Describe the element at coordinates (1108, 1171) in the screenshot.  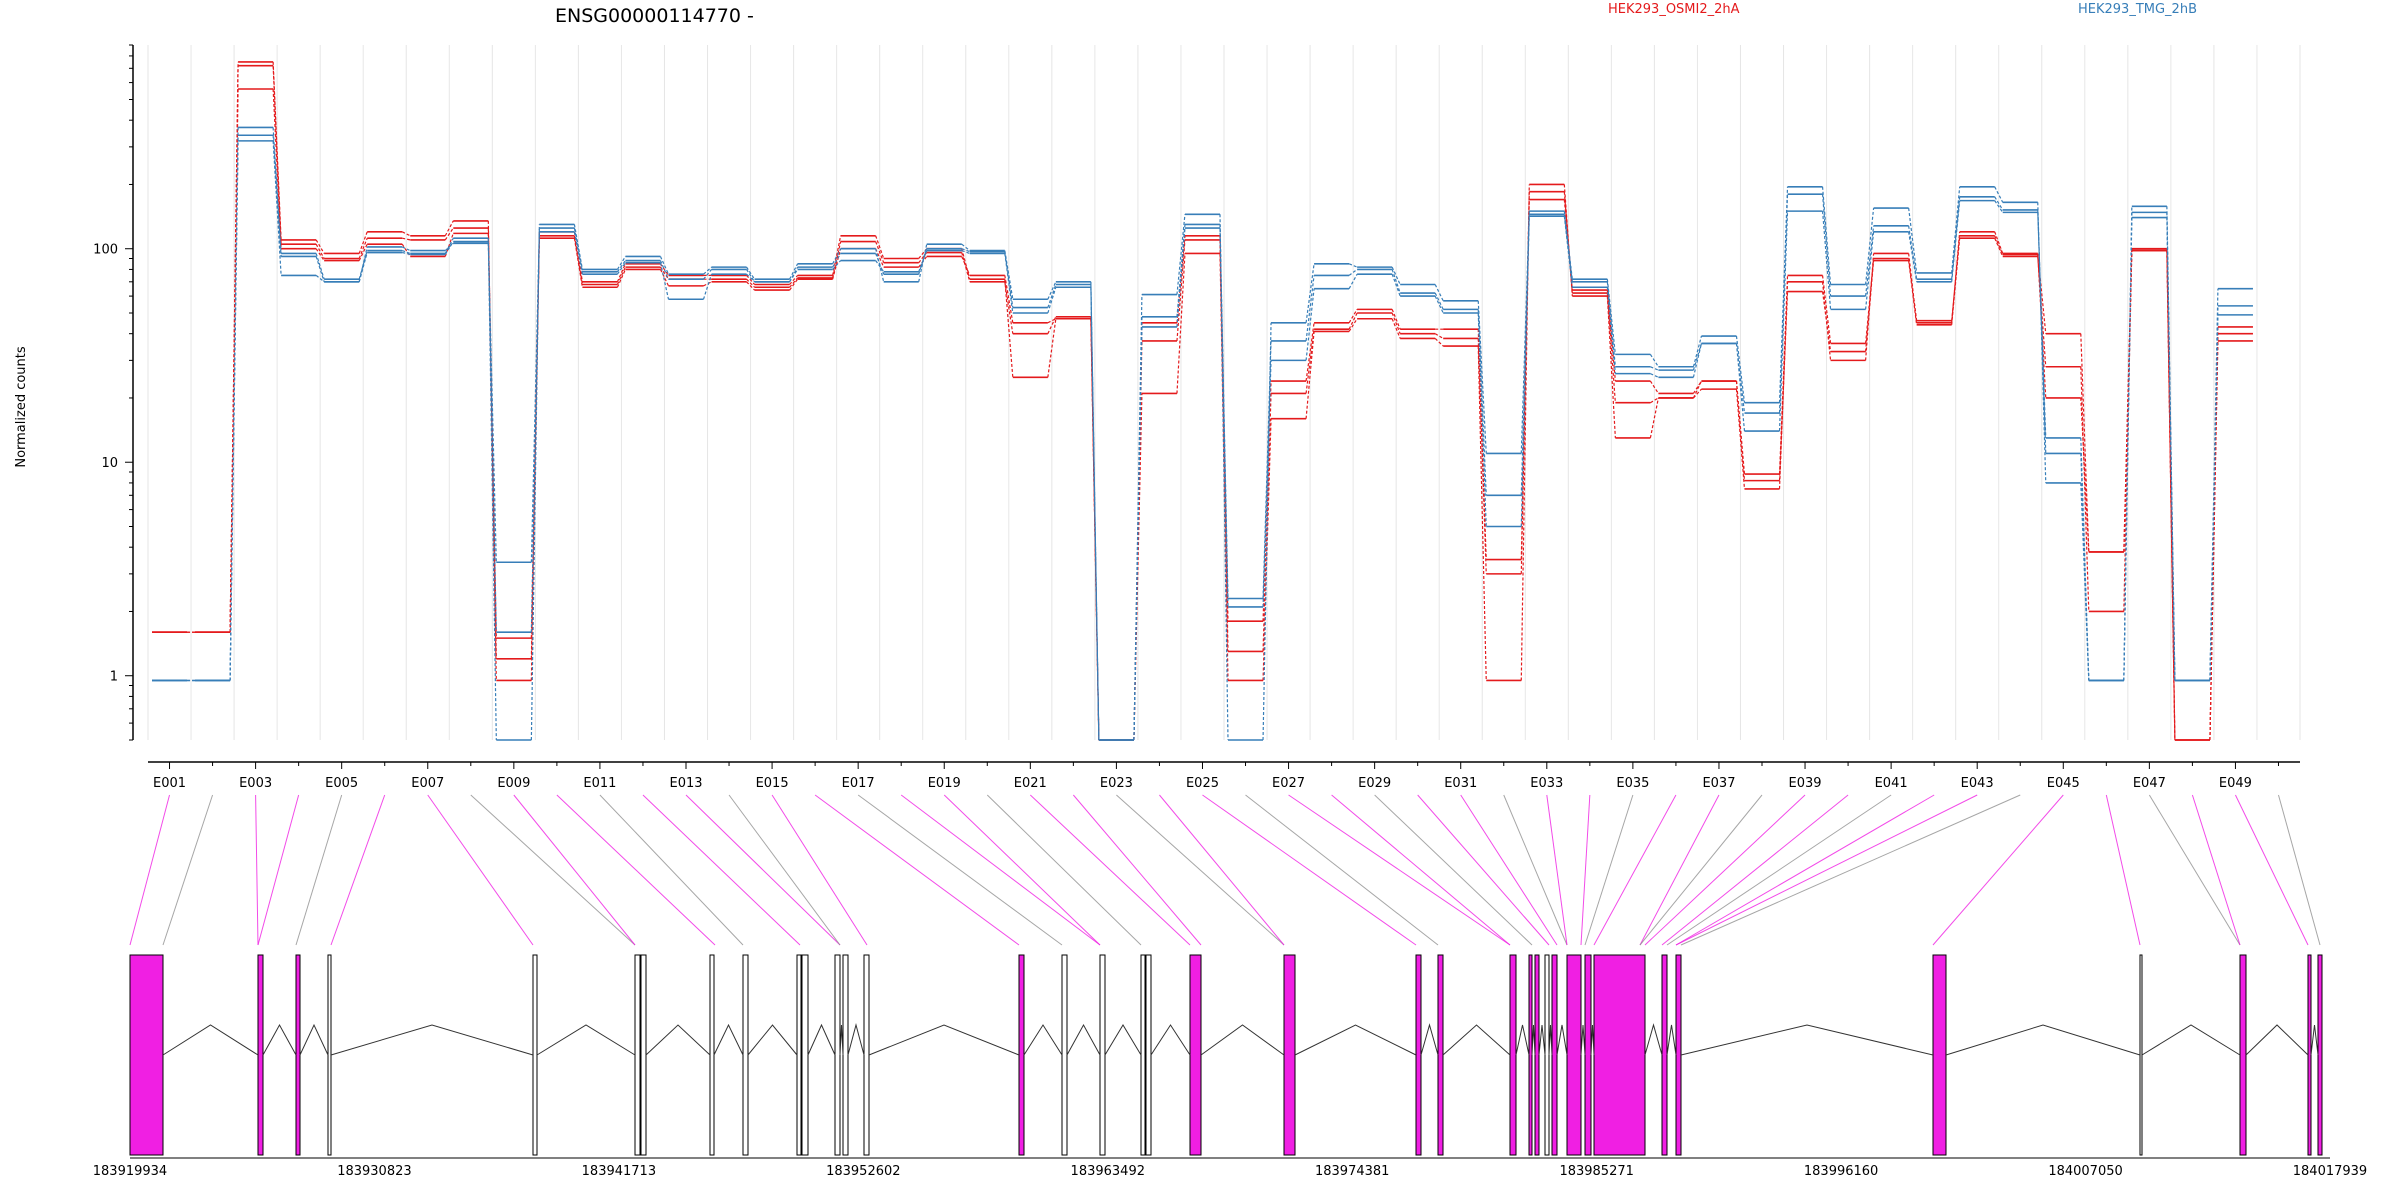
I see `genomic-tick-label: 183963492` at that location.